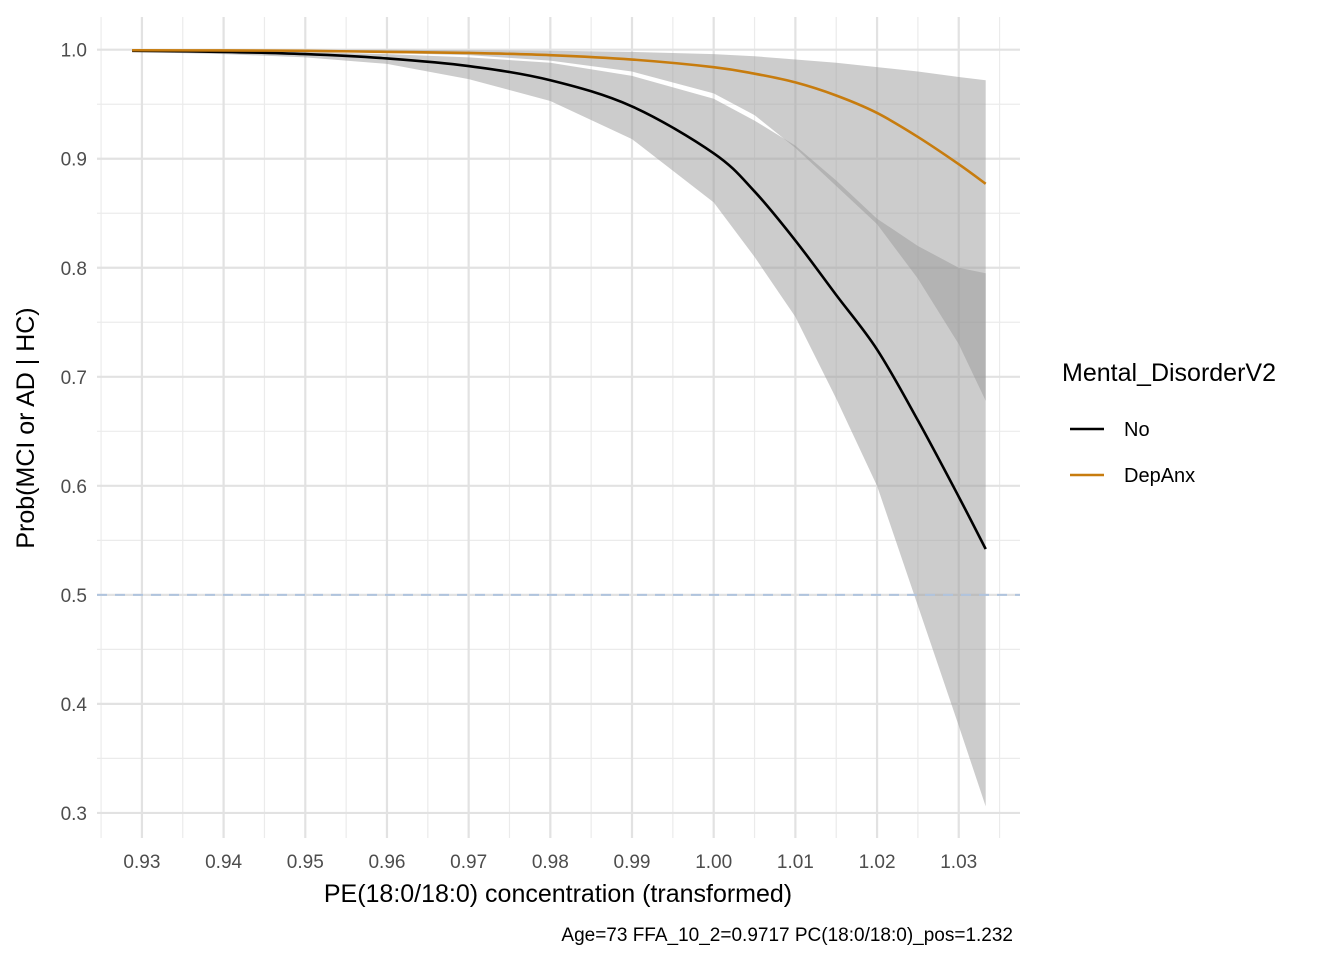  What do you see at coordinates (795, 862) in the screenshot?
I see `x-tick-label: 1.01` at bounding box center [795, 862].